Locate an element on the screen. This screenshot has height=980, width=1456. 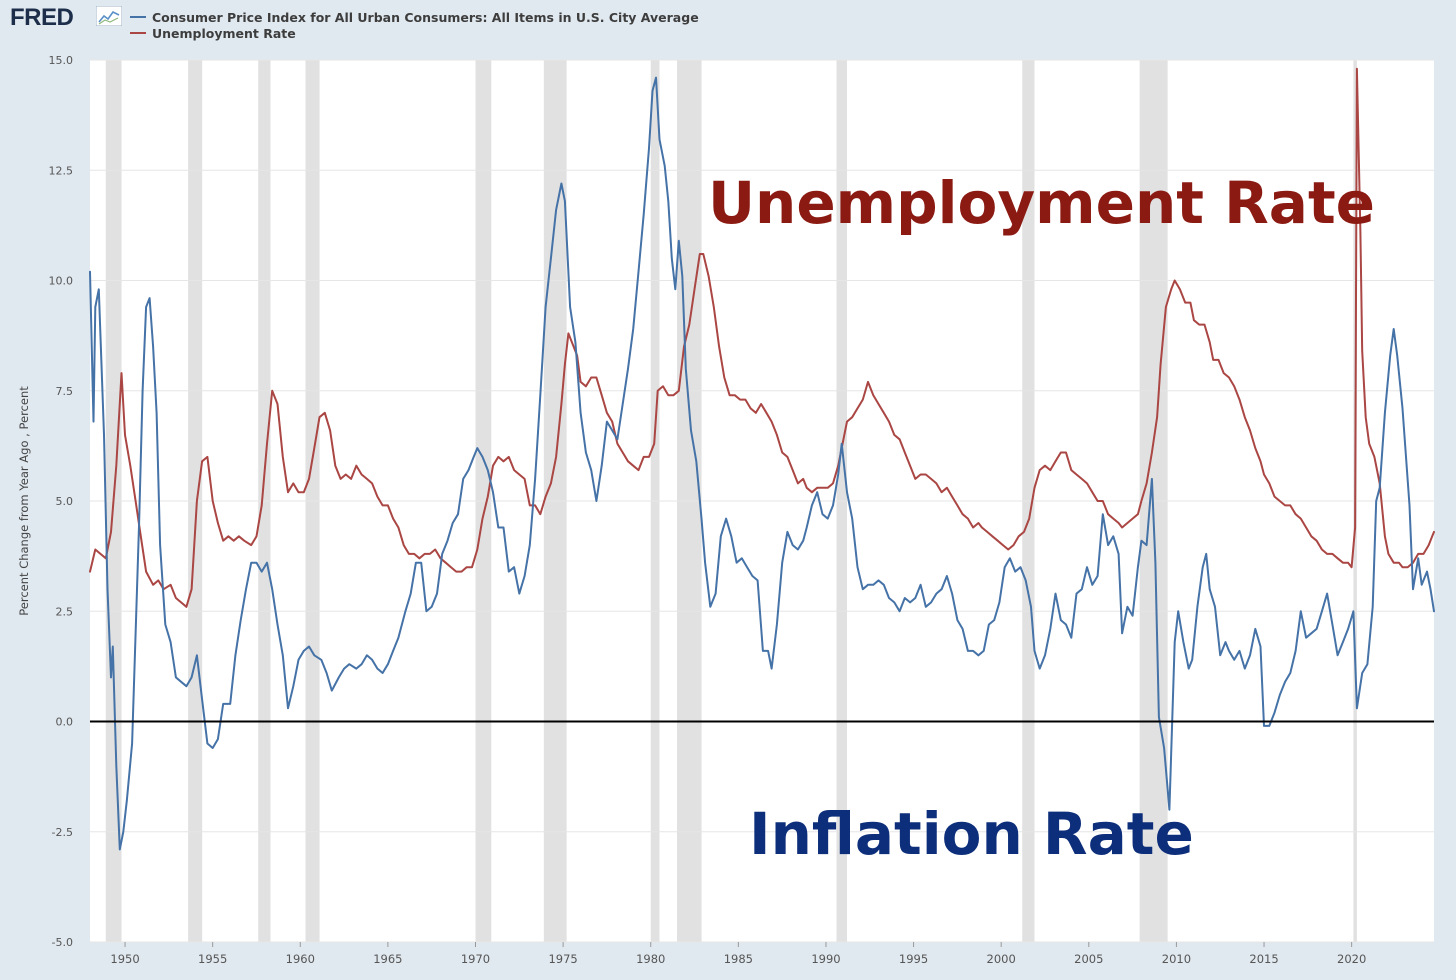
y-tick-label: 7.5 is located at coordinates (65, 391).